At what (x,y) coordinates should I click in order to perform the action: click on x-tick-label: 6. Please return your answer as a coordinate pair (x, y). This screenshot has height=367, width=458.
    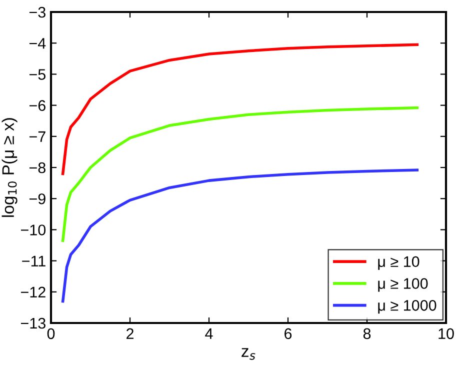
    Looking at the image, I should click on (288, 334).